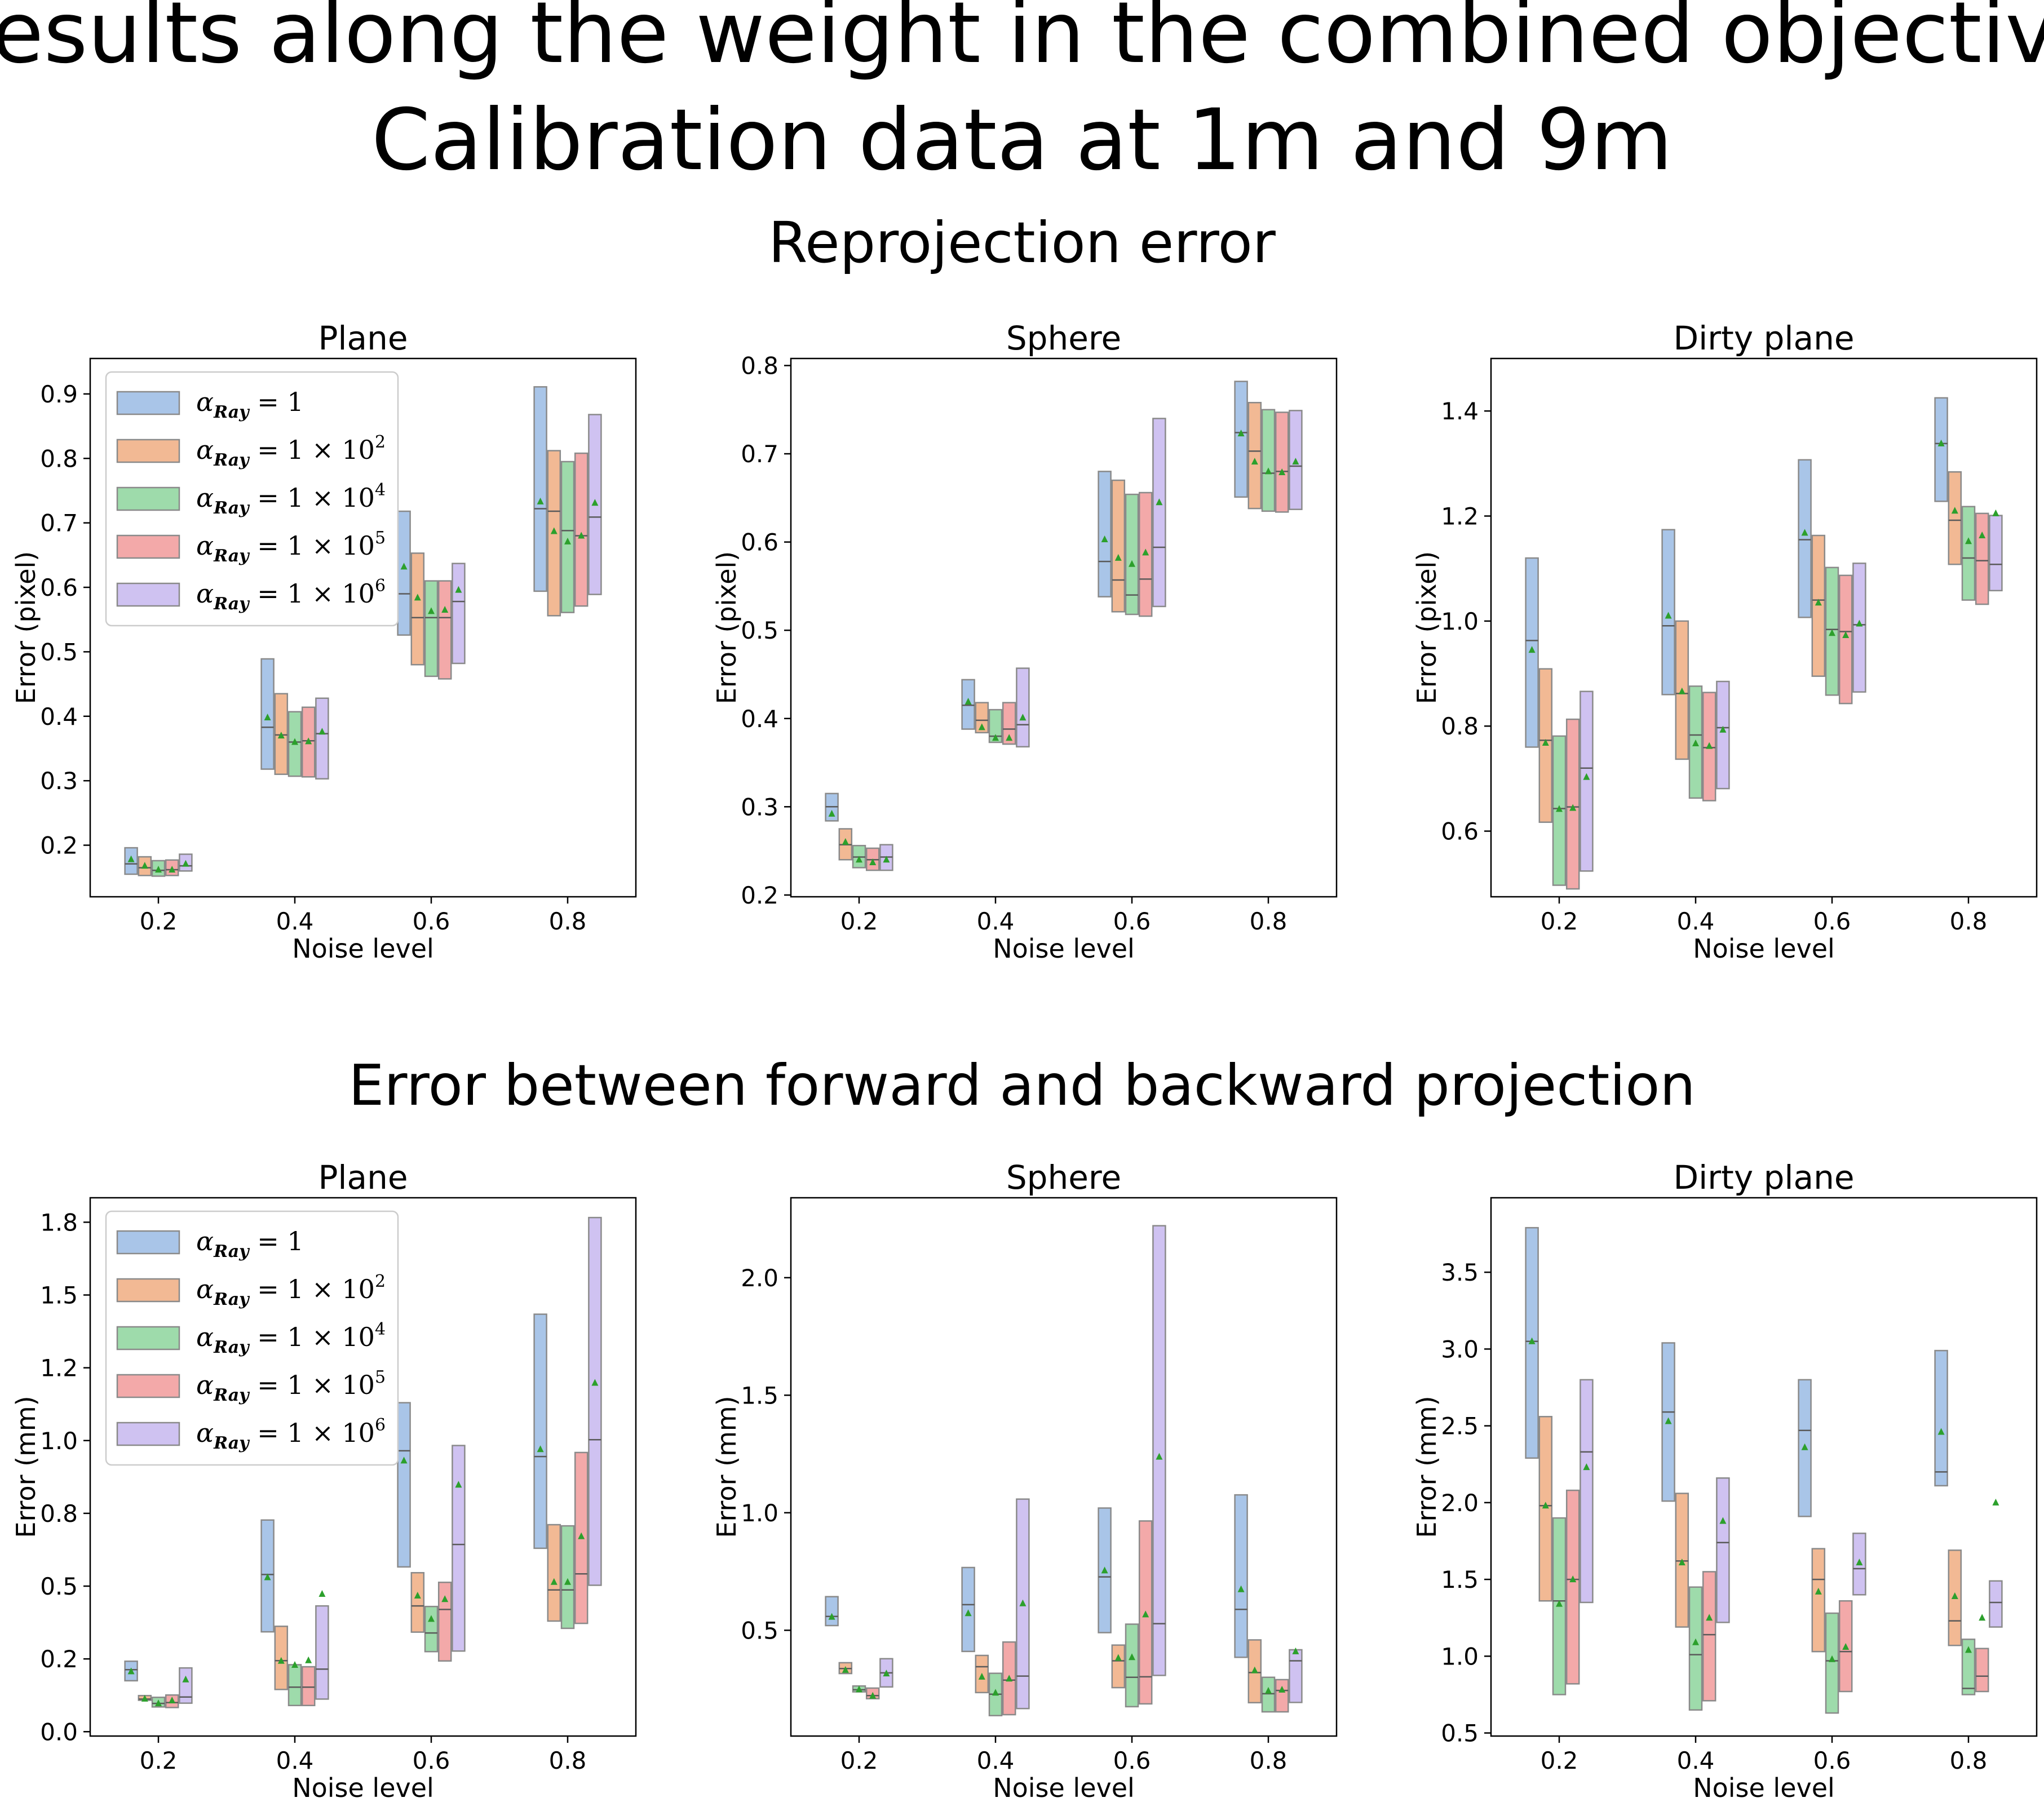 The height and width of the screenshot is (1802, 2044). What do you see at coordinates (1832, 921) in the screenshot?
I see `x-tick-label: 0.6` at bounding box center [1832, 921].